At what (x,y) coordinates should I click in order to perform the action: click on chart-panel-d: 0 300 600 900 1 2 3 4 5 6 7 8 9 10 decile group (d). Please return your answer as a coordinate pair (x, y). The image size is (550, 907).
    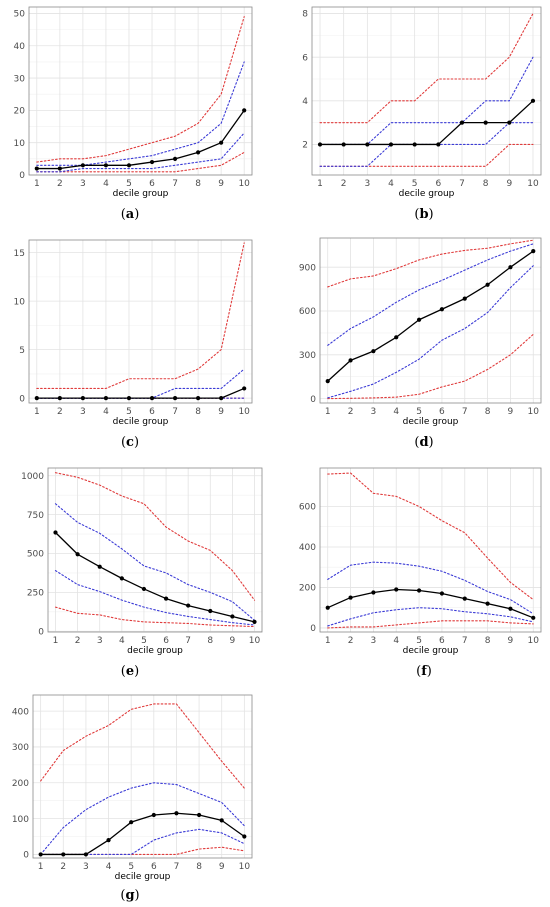
    Looking at the image, I should click on (420, 343).